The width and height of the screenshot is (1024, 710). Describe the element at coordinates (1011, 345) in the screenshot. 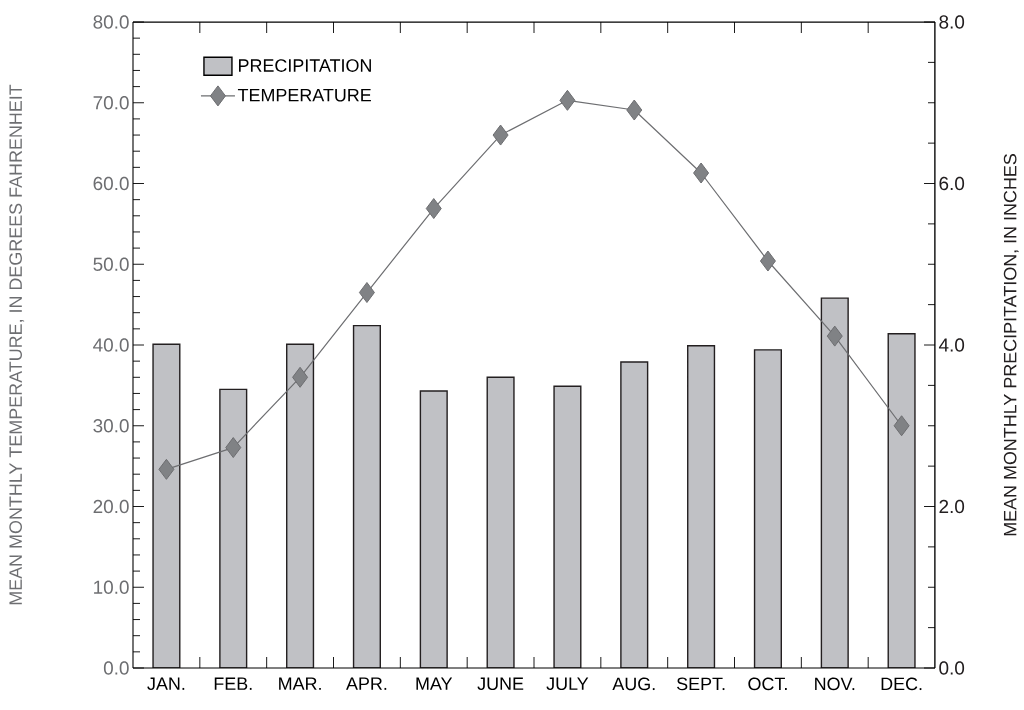

I see `y2-axis-title: MEAN MONTHLY PRECIPITATION, IN INCHES` at that location.